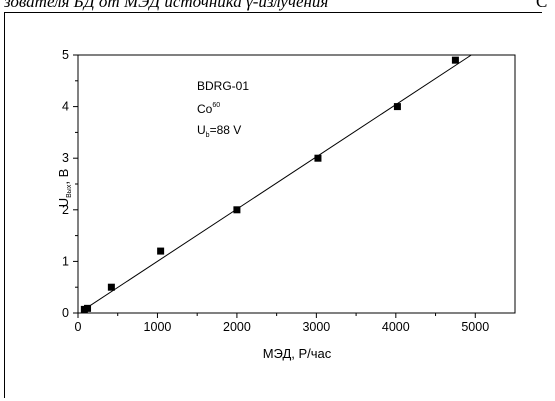 The width and height of the screenshot is (555, 401). Describe the element at coordinates (226, 130) in the screenshot. I see `annotation-line3-rest: =88 V` at that location.